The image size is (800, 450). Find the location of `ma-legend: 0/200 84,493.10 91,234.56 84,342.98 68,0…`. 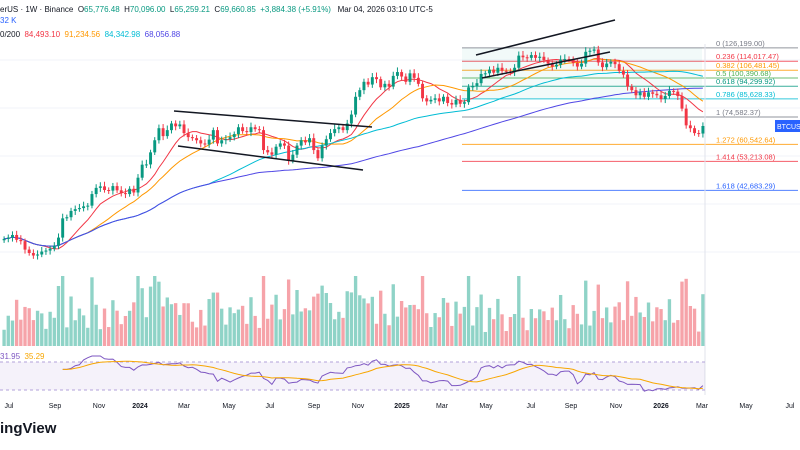

ma-legend: 0/200 84,493.10 91,234.56 84,342.98 68,0… is located at coordinates (90, 34).